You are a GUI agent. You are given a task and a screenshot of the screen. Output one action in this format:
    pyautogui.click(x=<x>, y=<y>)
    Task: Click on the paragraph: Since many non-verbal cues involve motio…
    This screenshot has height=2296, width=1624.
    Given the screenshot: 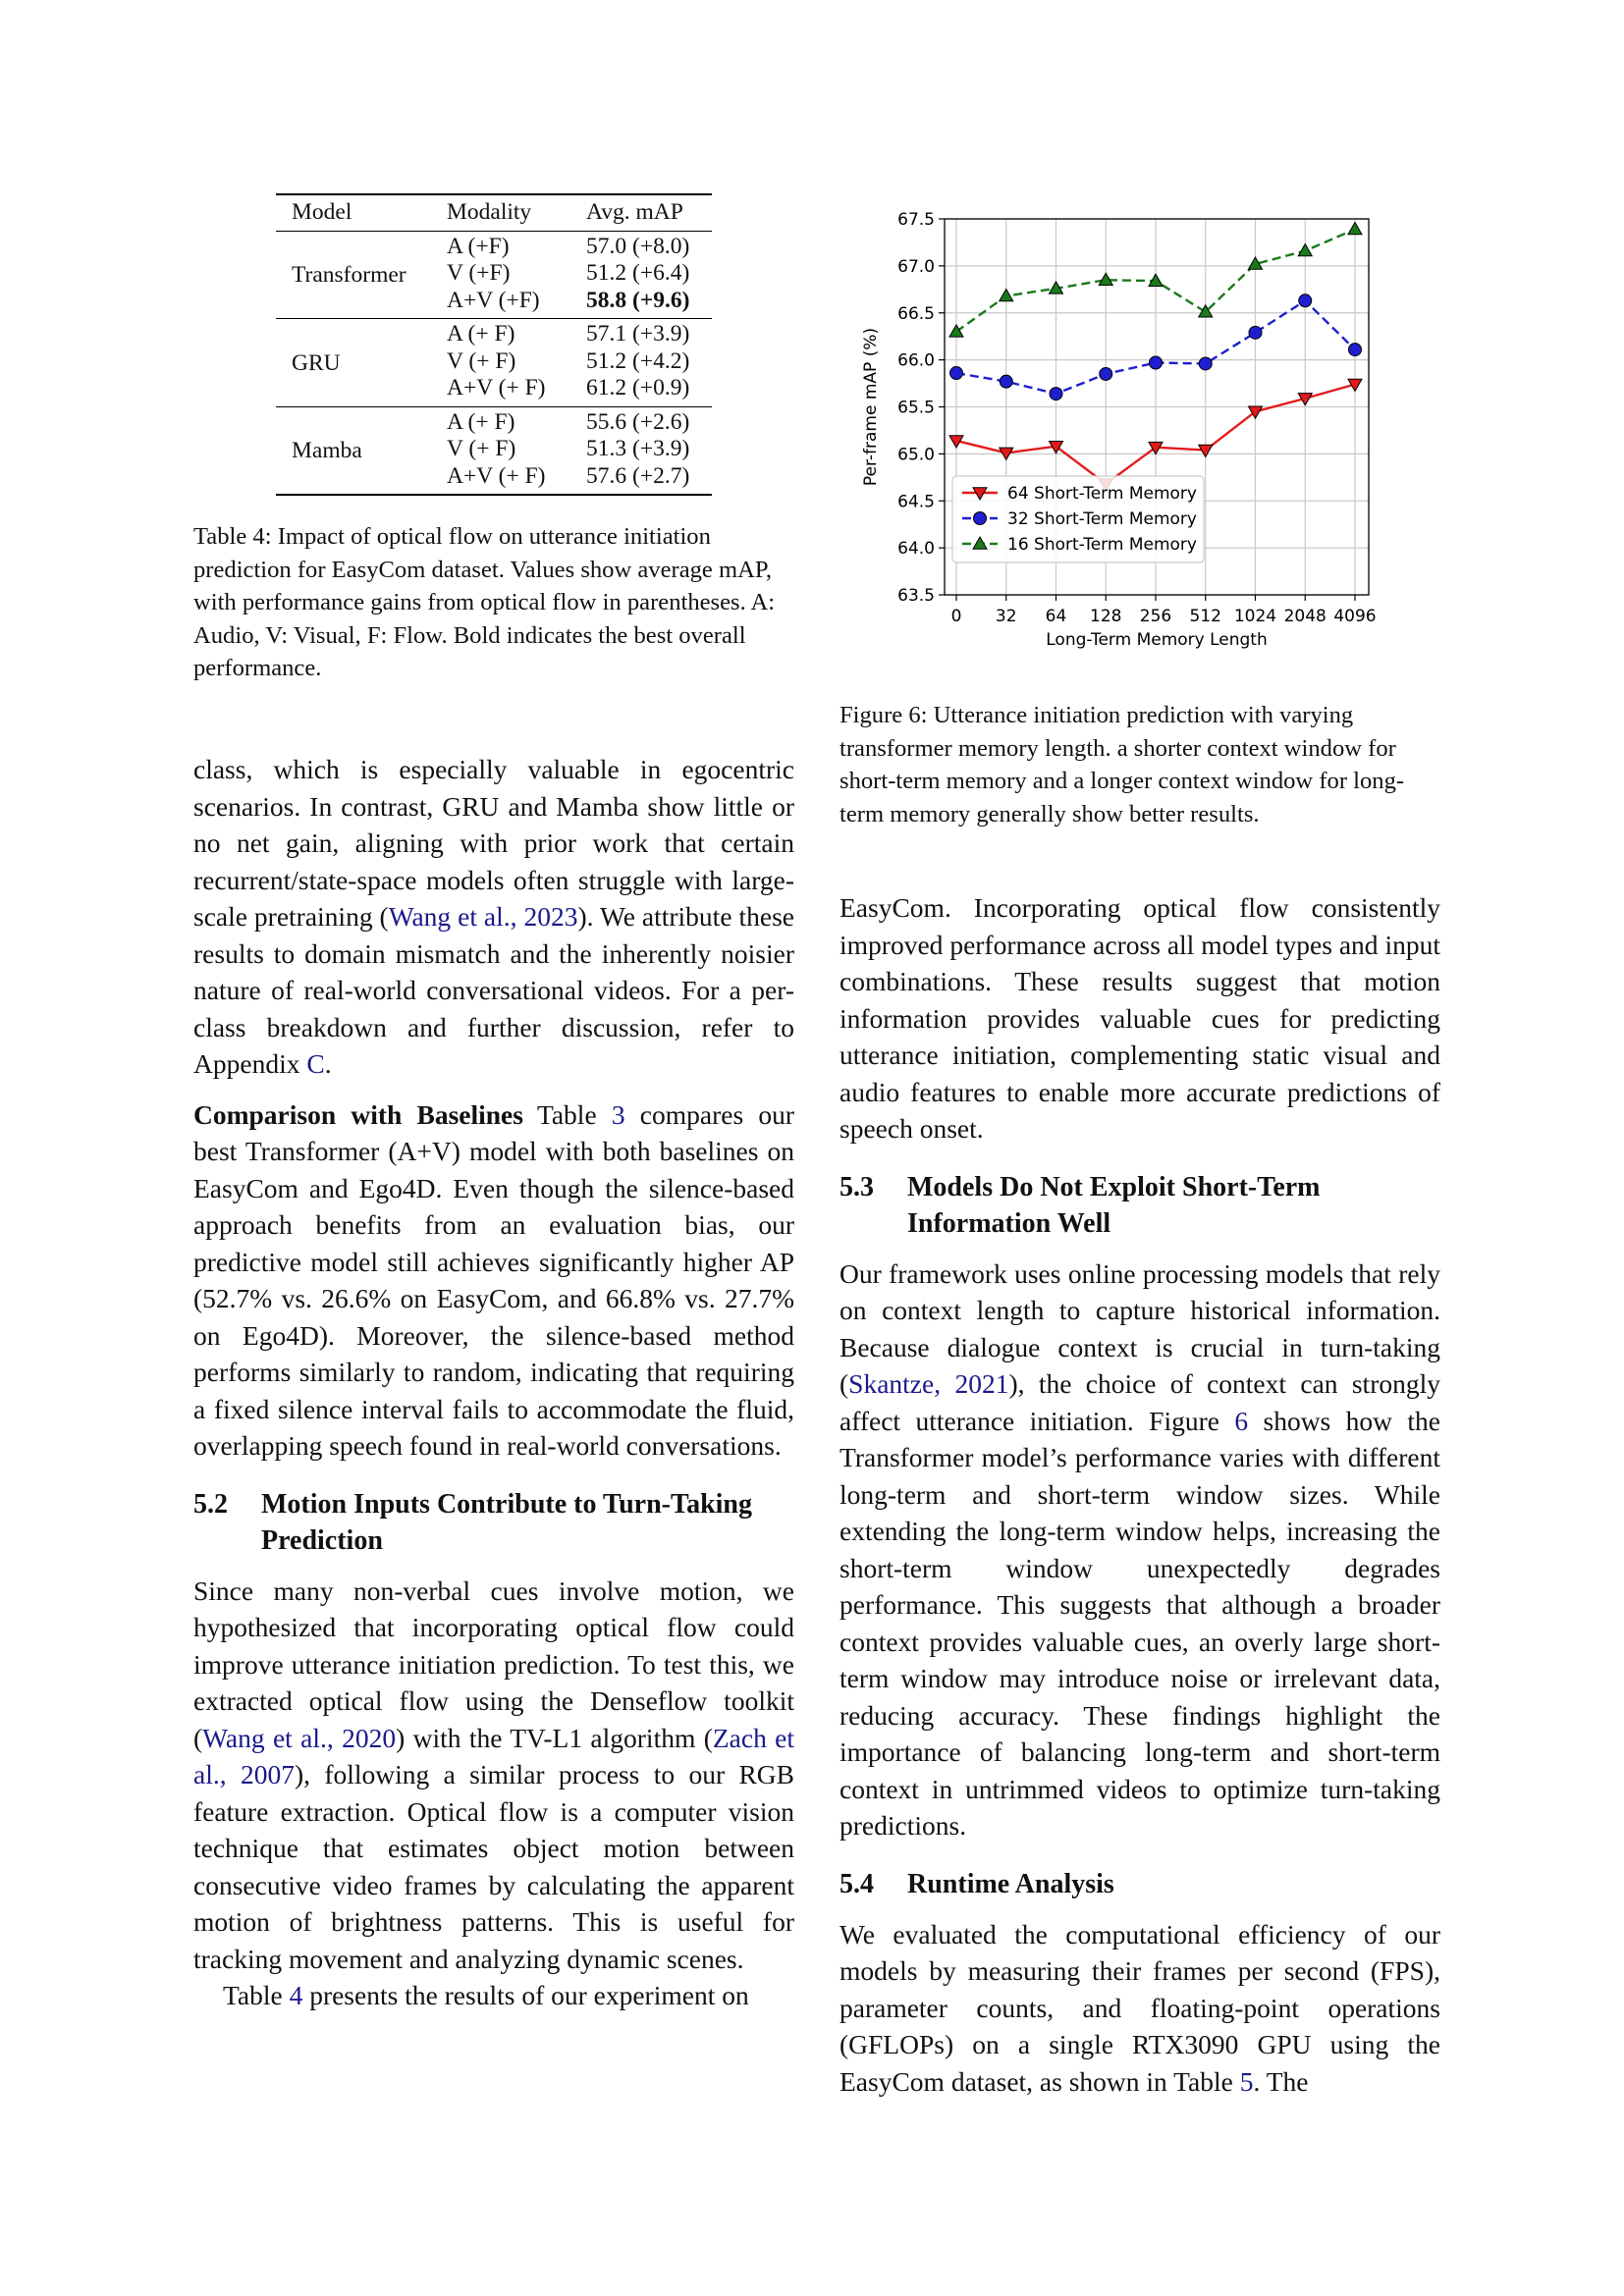 What is the action you would take?
    pyautogui.click(x=493, y=1775)
    